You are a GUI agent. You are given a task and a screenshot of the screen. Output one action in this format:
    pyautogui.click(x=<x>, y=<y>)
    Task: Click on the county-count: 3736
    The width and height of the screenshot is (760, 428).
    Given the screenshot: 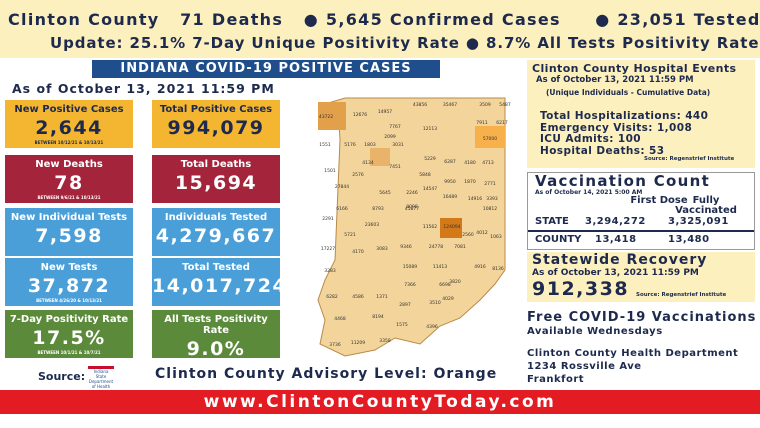 What is the action you would take?
    pyautogui.click(x=335, y=345)
    